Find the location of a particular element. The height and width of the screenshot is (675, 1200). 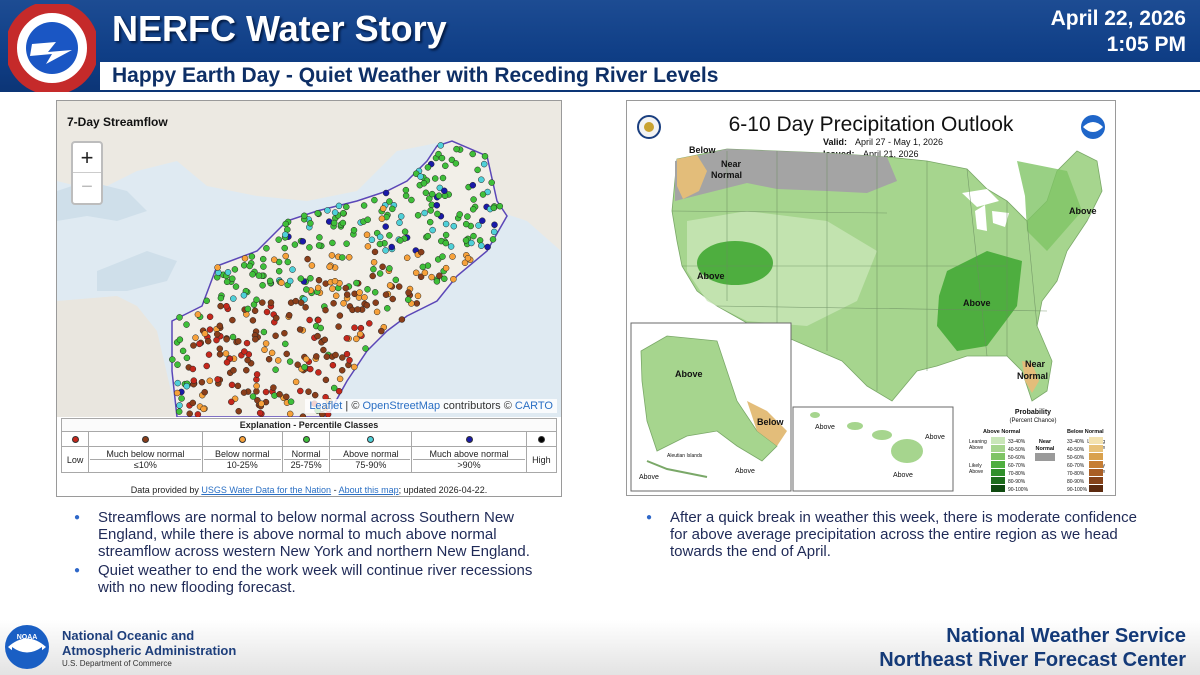

legend-below-range: 80-90% is located at coordinates (1076, 482).